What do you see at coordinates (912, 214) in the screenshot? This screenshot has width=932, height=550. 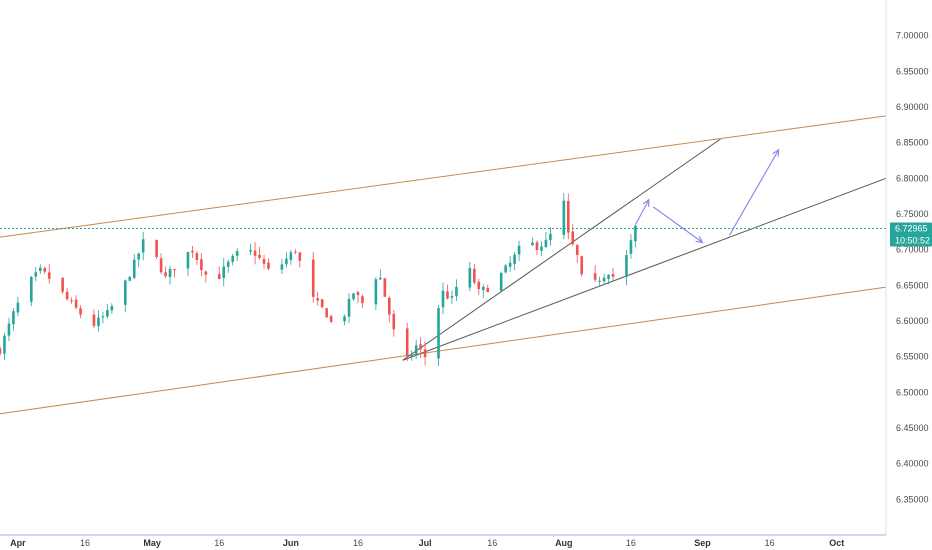 I see `price-tick-label: 6.75000` at bounding box center [912, 214].